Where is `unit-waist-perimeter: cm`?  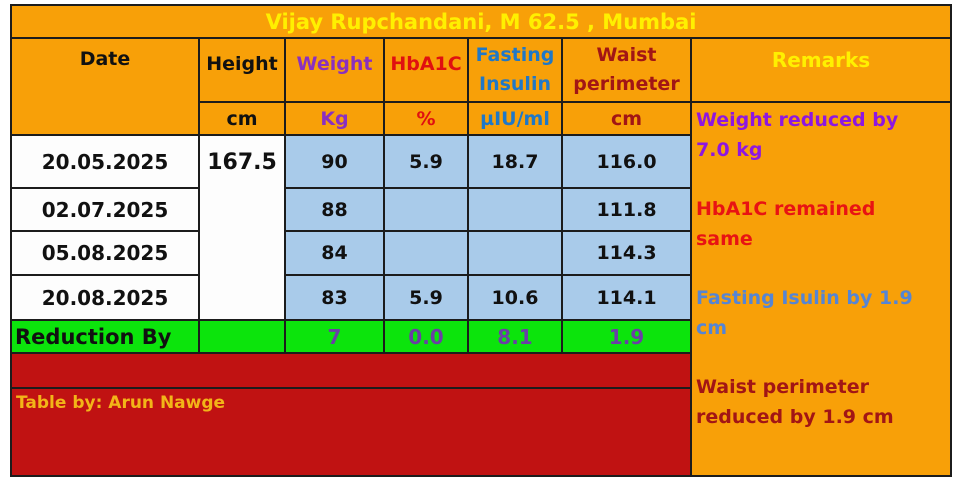
unit-waist-perimeter: cm is located at coordinates (626, 118).